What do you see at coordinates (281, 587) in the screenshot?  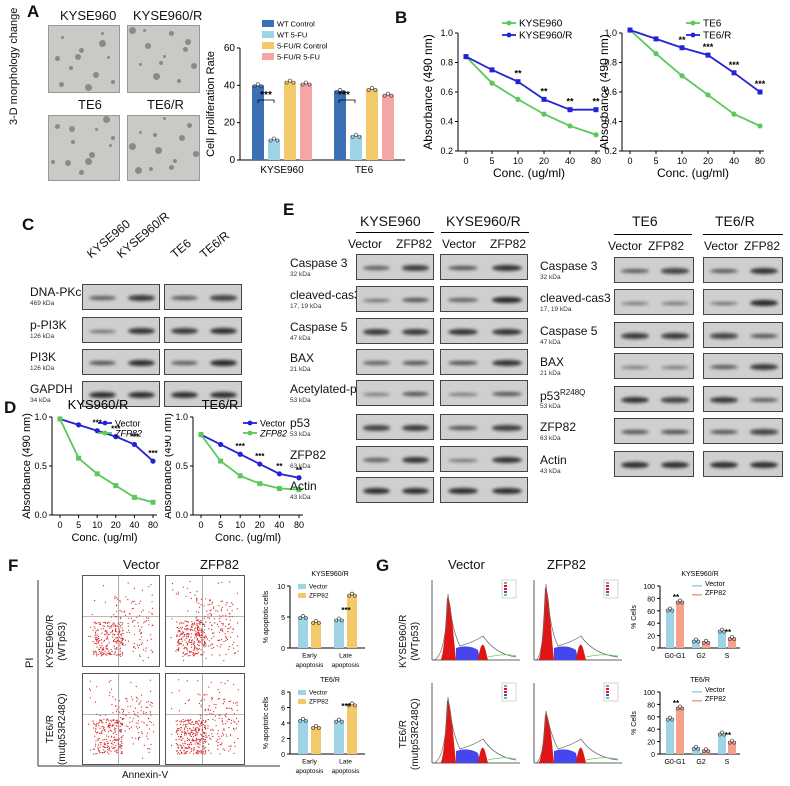 I see `y-tick-label: 10` at bounding box center [281, 587].